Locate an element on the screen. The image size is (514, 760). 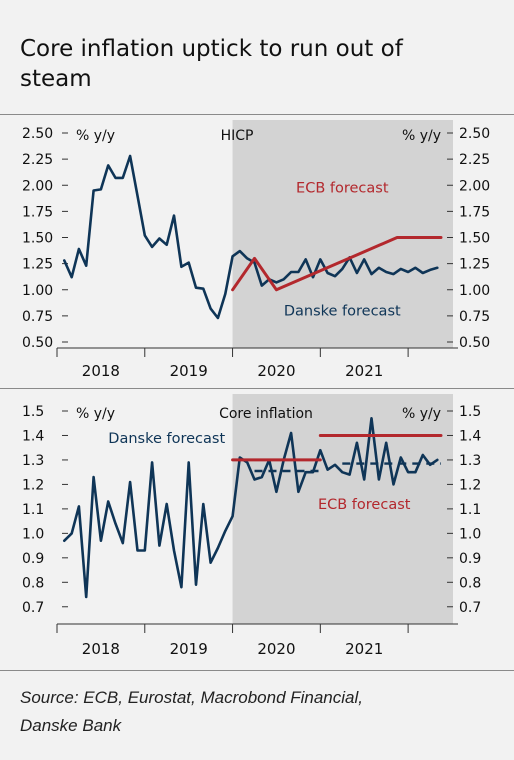
y-tick-label-left: 1.5 is located at coordinates (33, 412).